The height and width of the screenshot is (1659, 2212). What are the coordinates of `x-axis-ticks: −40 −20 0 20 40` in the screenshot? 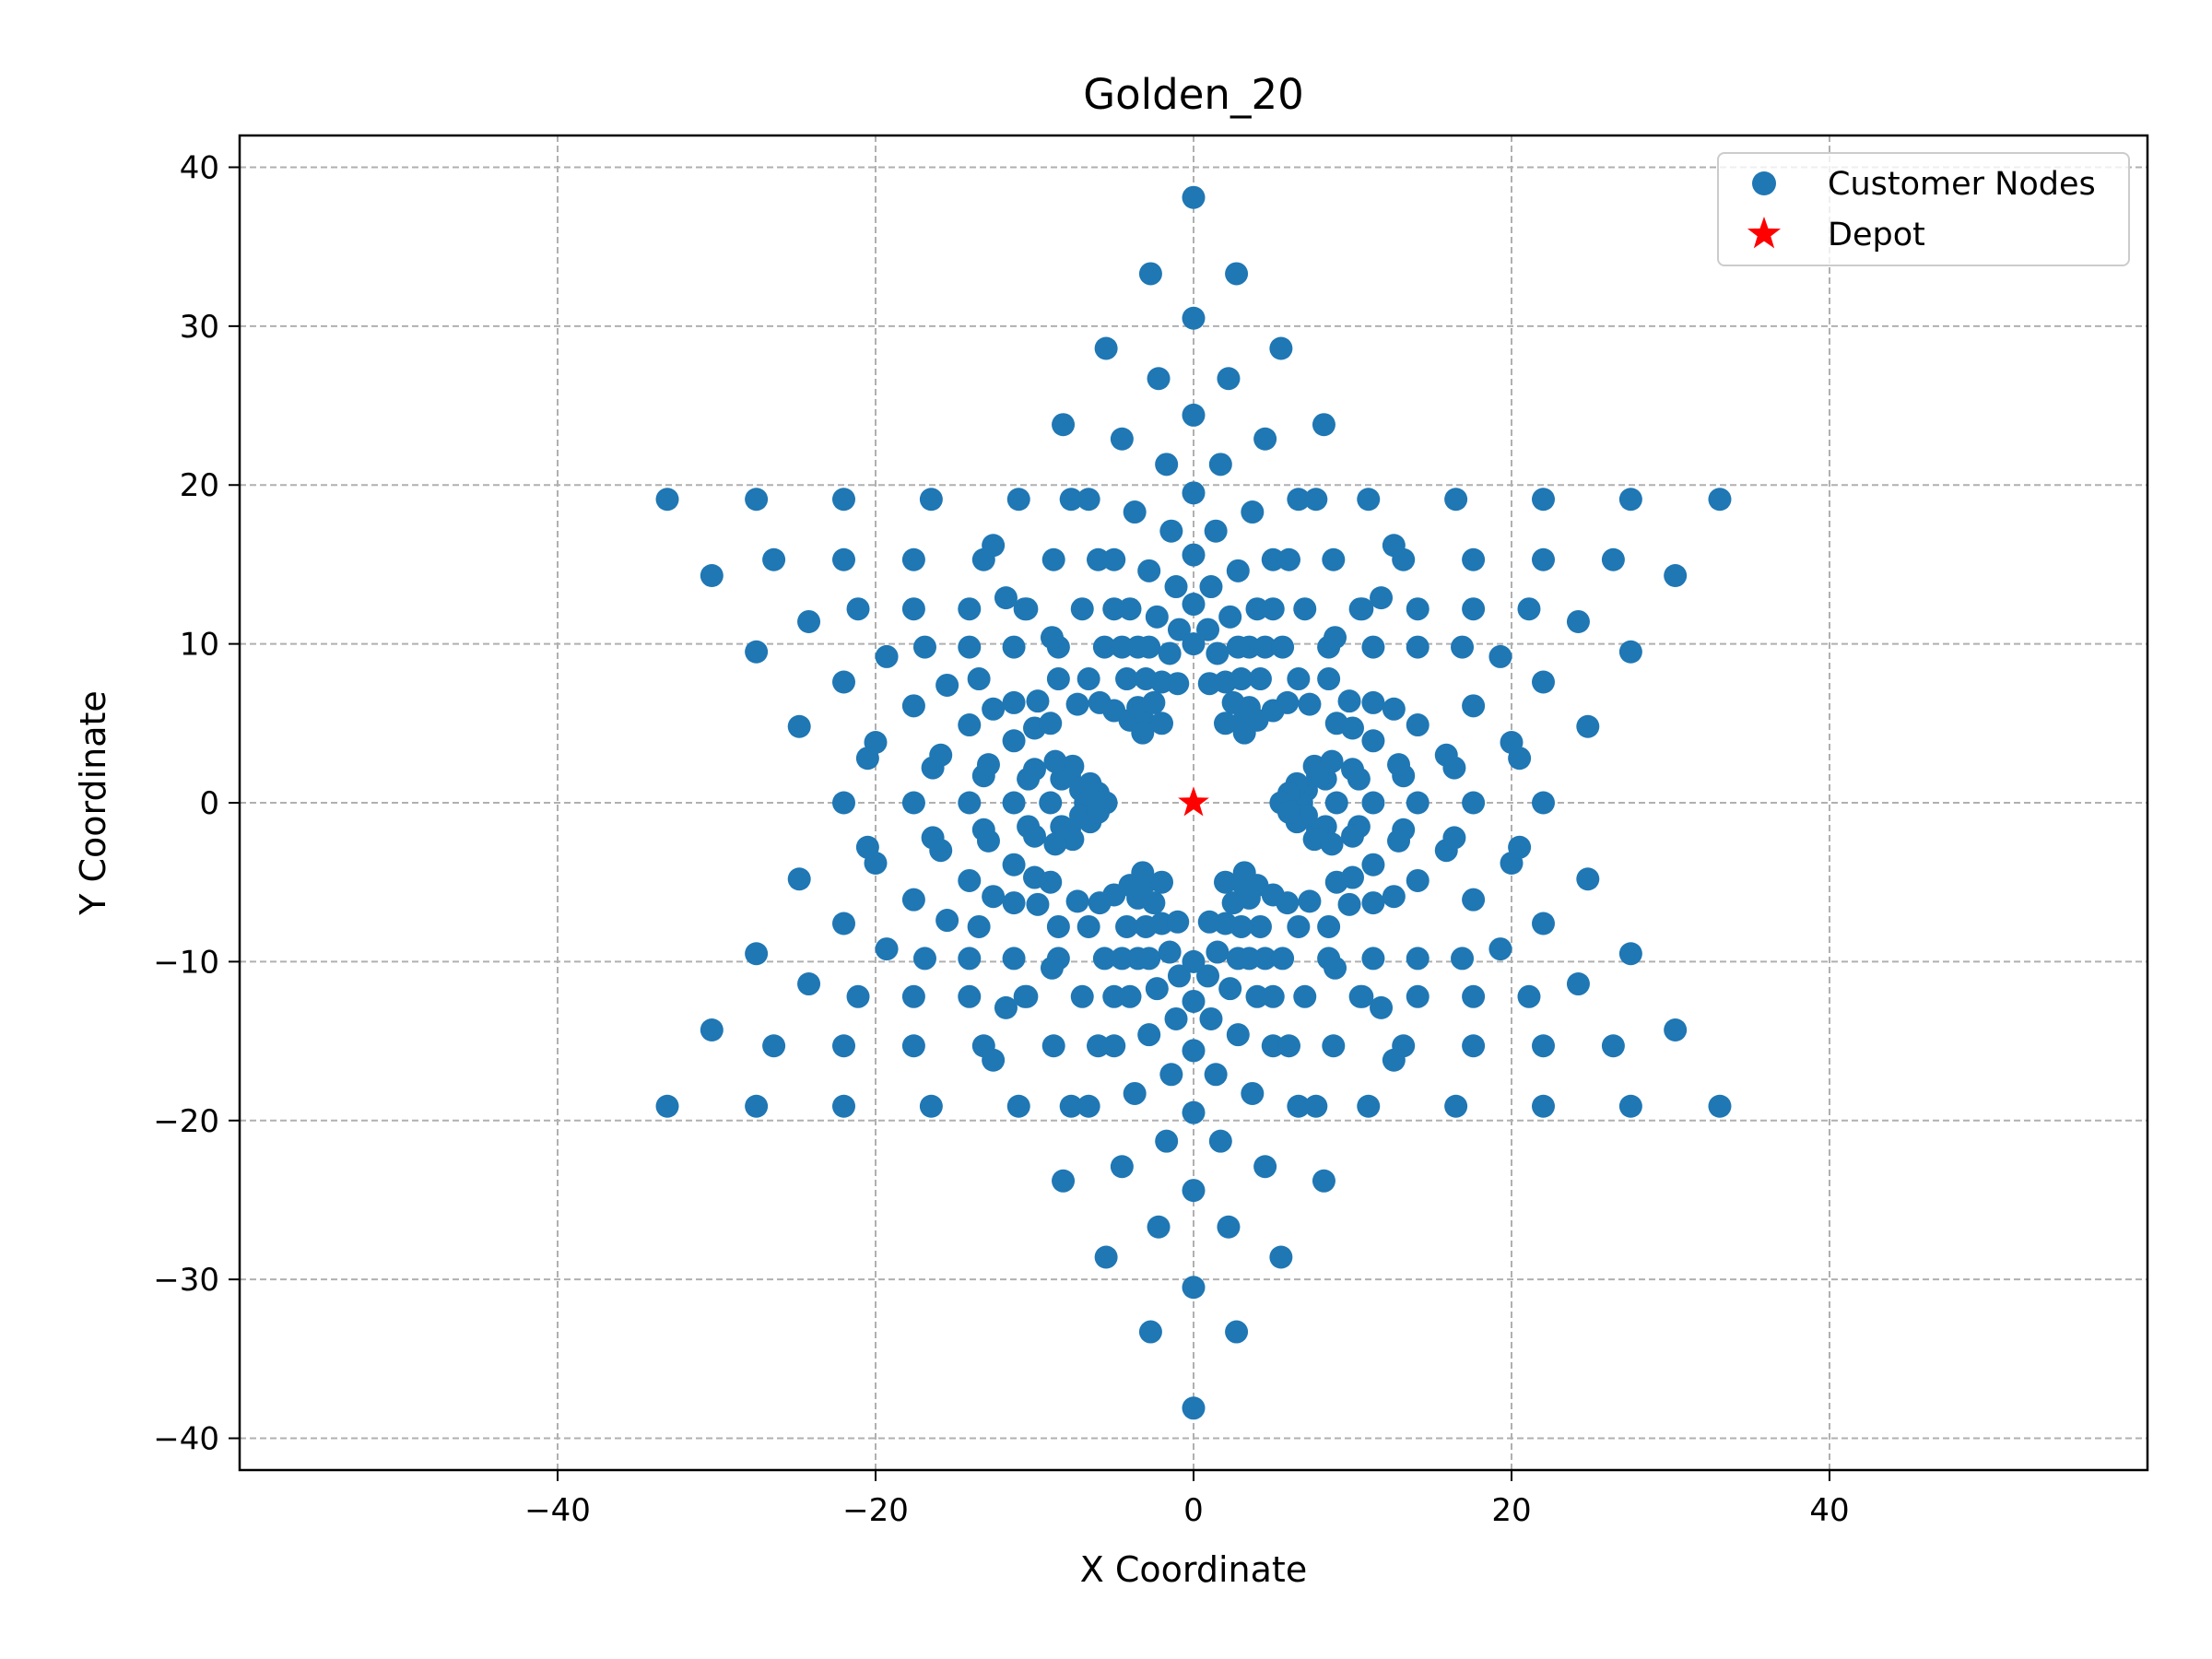 It's located at (1187, 1499).